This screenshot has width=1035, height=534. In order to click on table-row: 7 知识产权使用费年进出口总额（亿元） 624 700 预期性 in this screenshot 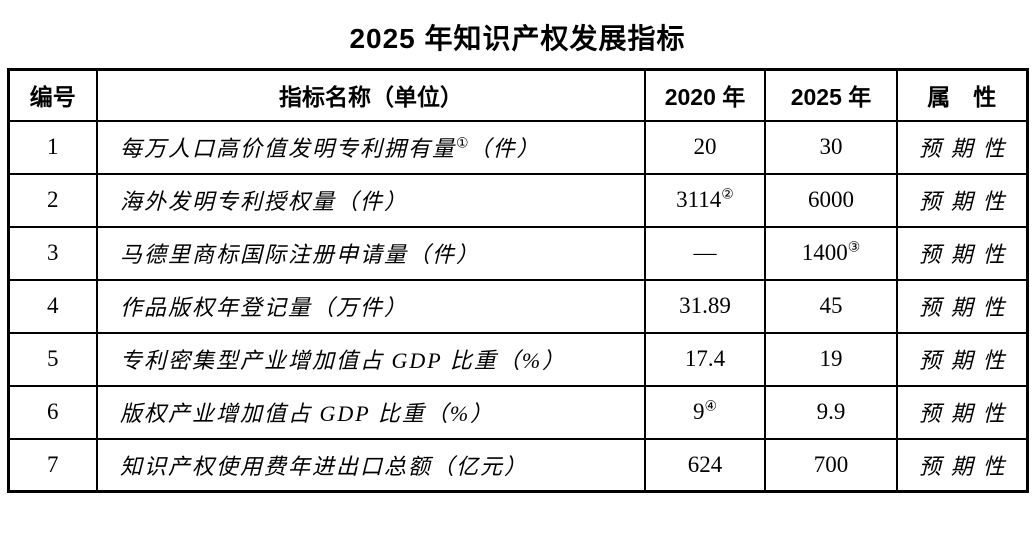, I will do `click(517, 465)`.